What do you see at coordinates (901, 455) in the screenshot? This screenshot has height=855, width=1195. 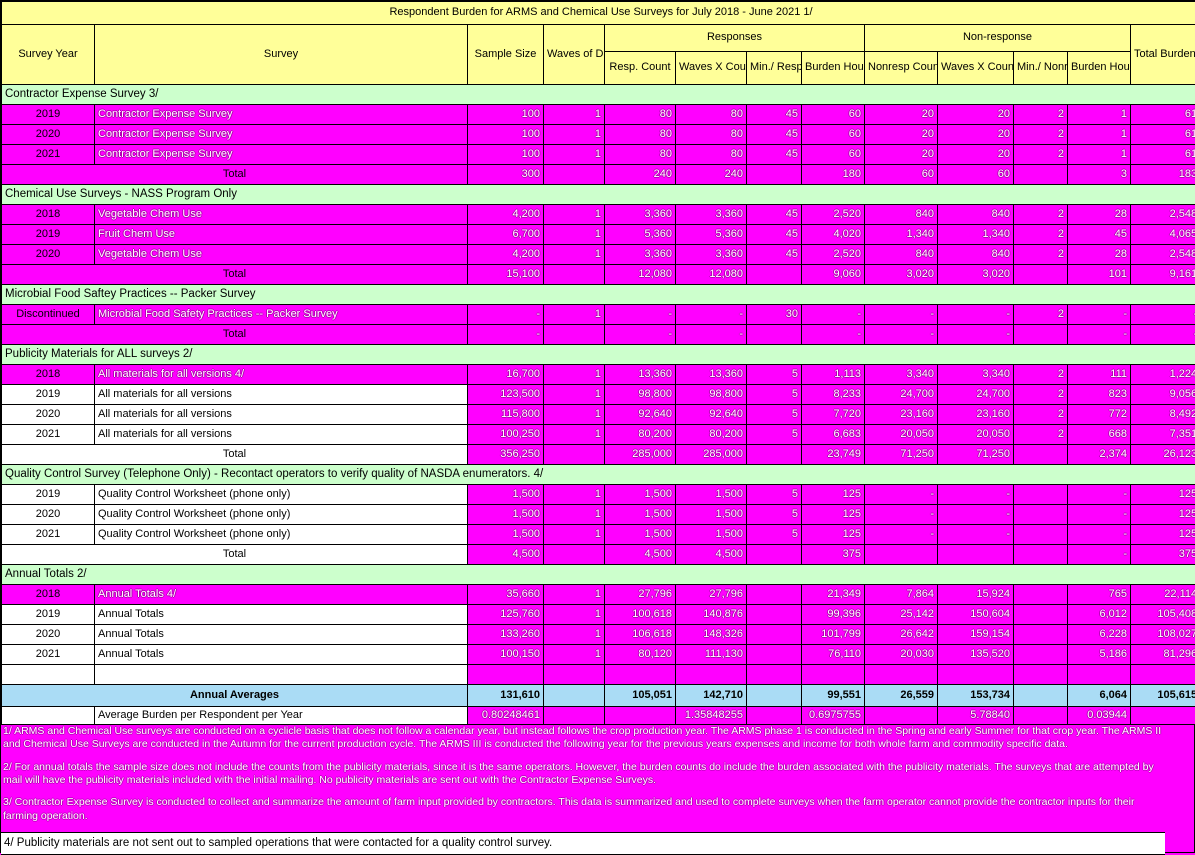 I see `total-cell-nonresp-count: 71,250` at bounding box center [901, 455].